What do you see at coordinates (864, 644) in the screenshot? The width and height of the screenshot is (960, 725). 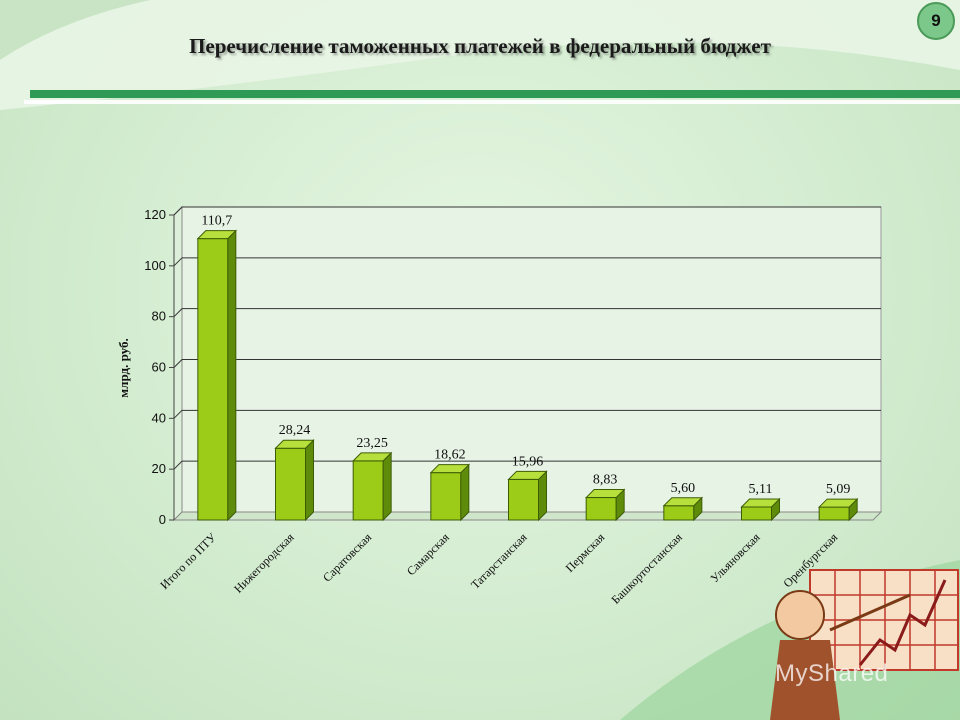 I see `growth-clipart-icon` at bounding box center [864, 644].